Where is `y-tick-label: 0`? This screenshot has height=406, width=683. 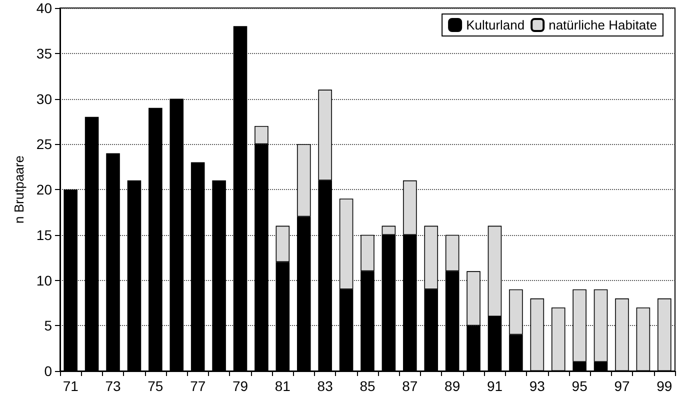
y-tick-label: 0 is located at coordinates (48, 371).